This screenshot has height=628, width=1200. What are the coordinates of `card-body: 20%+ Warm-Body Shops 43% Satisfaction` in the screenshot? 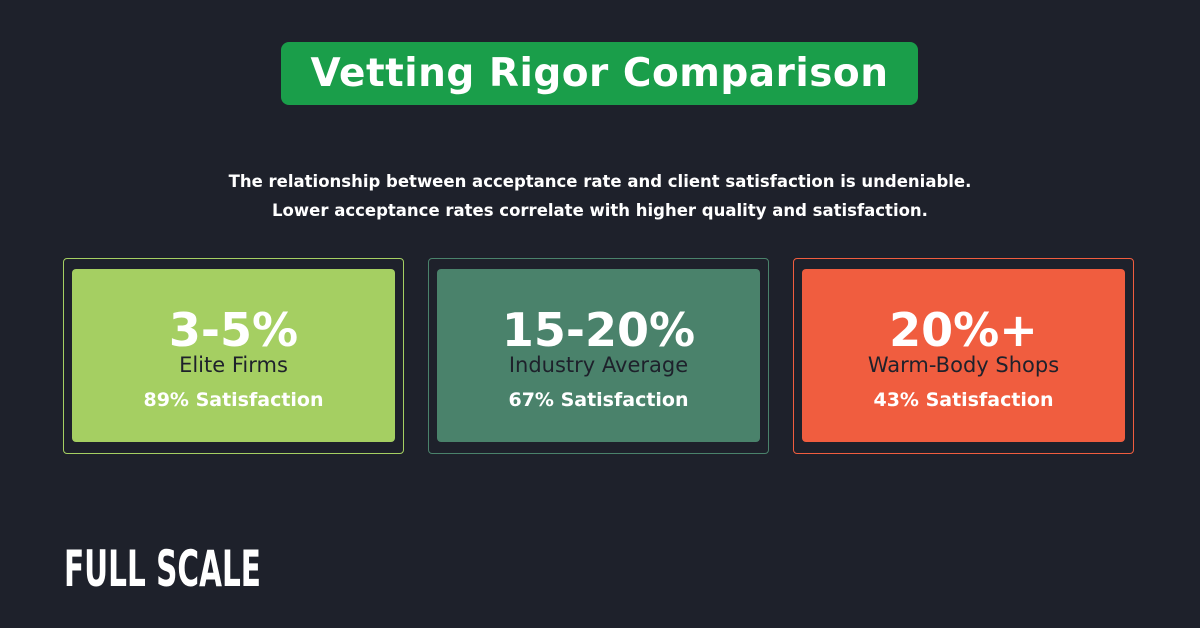 It's located at (963, 355).